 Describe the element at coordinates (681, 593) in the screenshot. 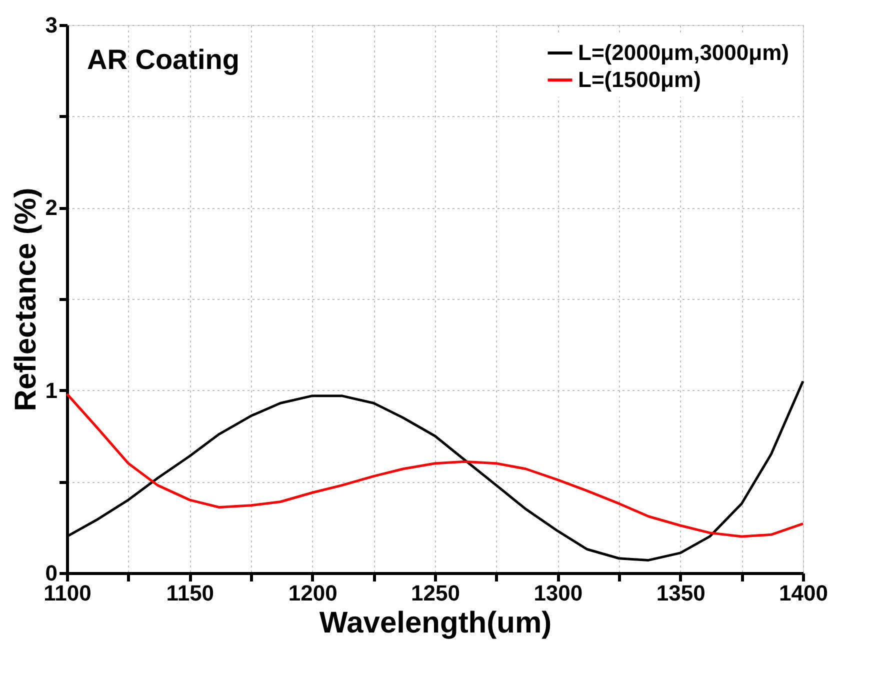

I see `x-tick-label: 1350` at that location.